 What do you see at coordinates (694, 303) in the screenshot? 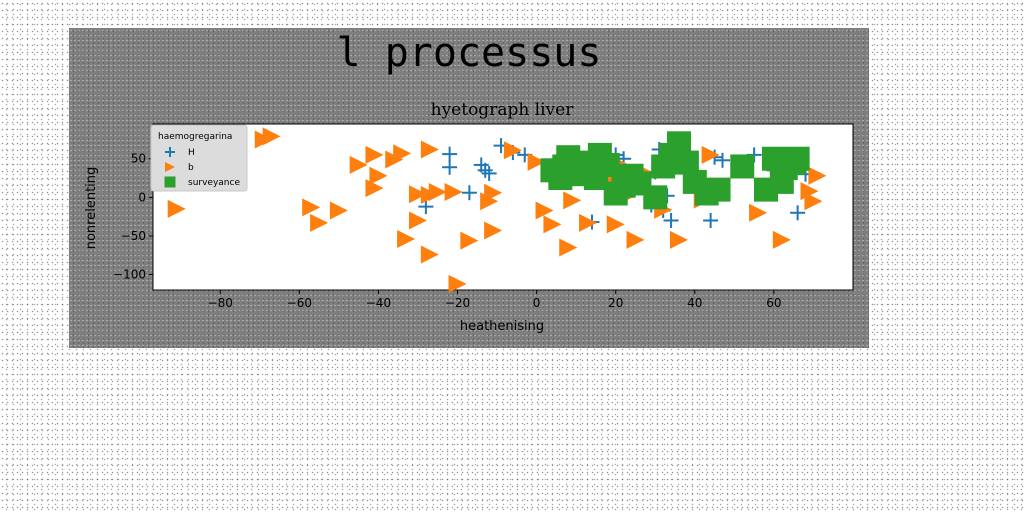
I see `x-tick-label: 40` at bounding box center [694, 303].